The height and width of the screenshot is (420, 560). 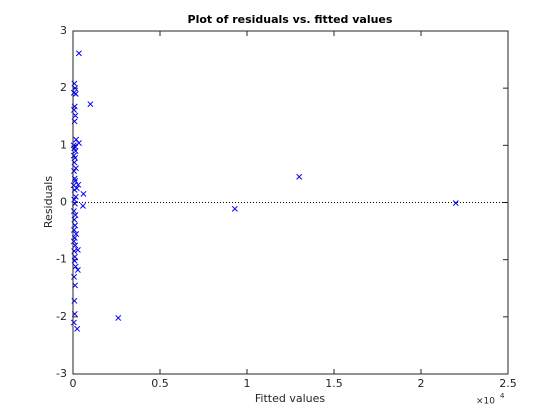 I want to click on y-tick-label: -2, so click(x=61, y=316).